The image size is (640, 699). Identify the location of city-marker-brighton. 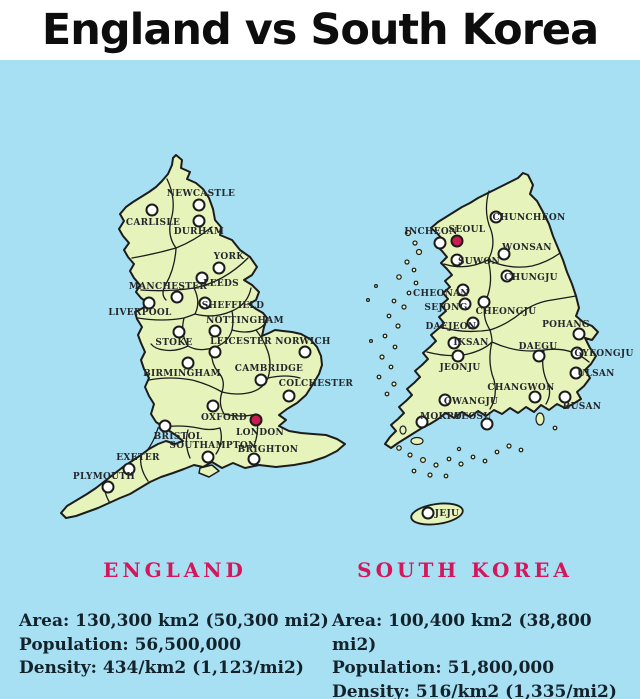
(254, 459).